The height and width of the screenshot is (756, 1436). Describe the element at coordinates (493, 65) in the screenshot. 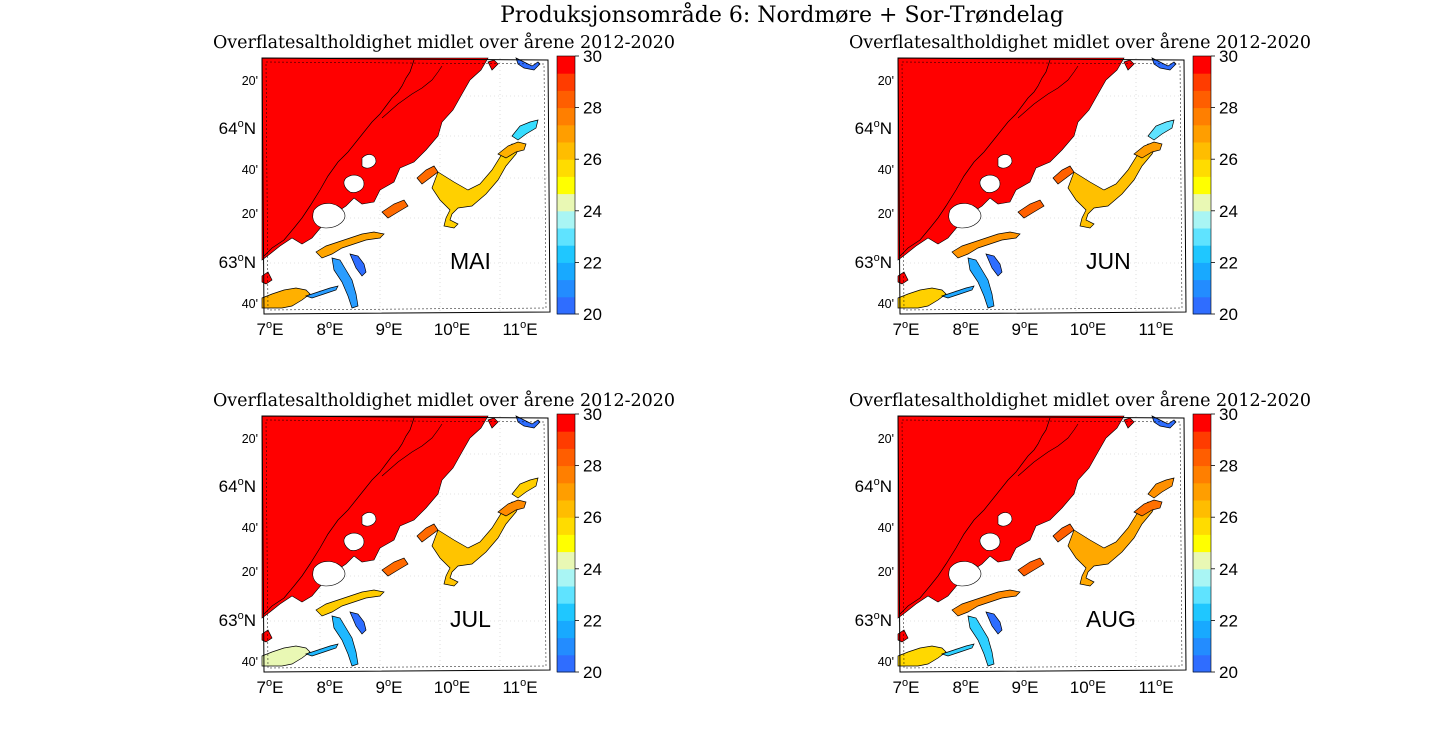

I see `northeast-sea` at that location.